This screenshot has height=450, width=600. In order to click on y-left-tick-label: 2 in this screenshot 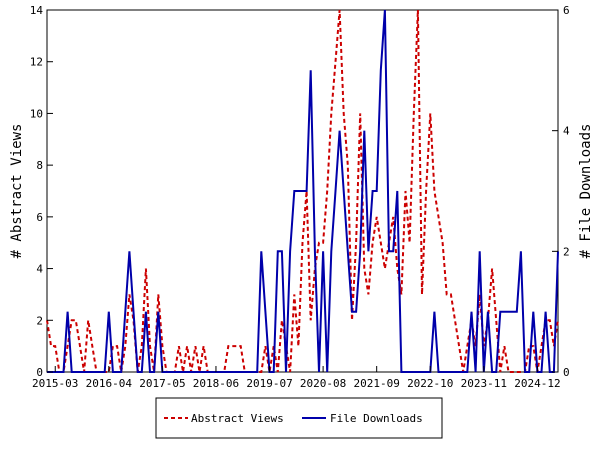, I will do `click(39, 320)`.